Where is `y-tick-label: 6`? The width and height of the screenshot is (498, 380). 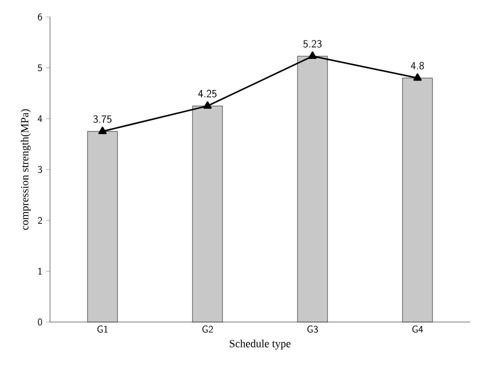 y-tick-label: 6 is located at coordinates (40, 17).